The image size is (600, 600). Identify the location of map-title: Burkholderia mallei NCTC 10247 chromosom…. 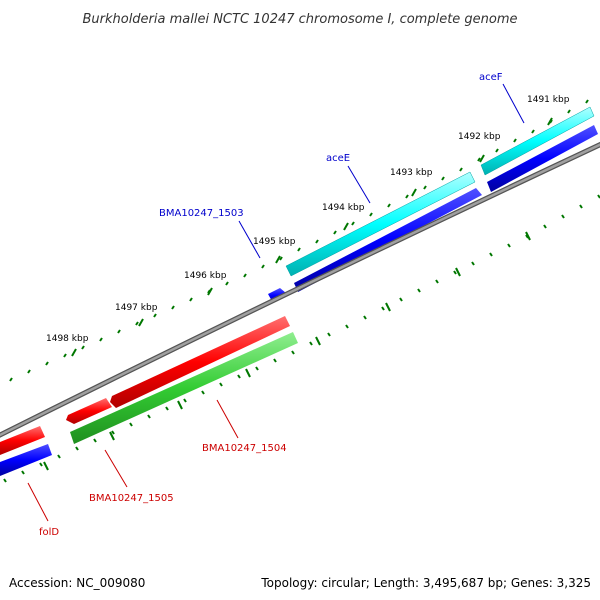
(299, 19).